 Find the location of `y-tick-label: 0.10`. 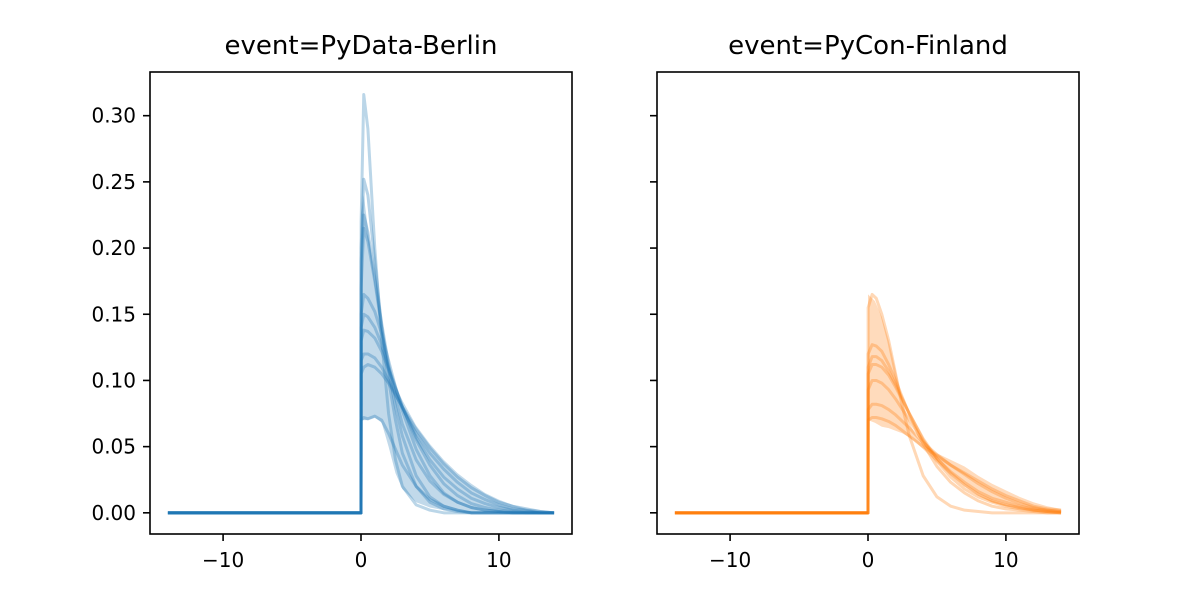

y-tick-label: 0.10 is located at coordinates (113, 380).